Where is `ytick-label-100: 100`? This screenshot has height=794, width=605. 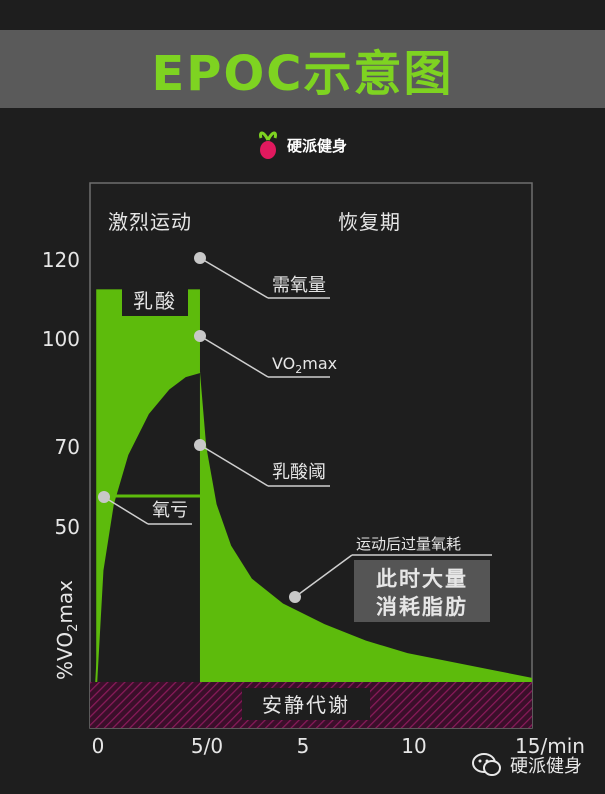 ytick-label-100: 100 is located at coordinates (61, 339).